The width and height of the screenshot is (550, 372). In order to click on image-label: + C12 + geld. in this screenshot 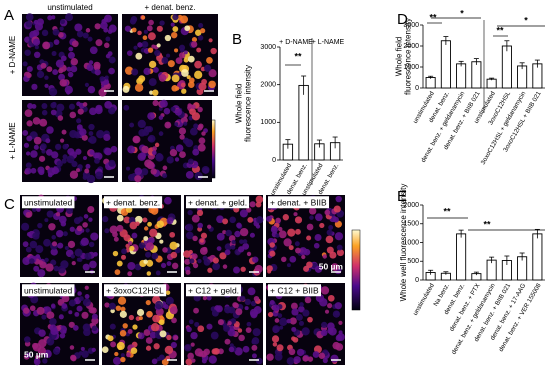, I will do `click(213, 290)`.